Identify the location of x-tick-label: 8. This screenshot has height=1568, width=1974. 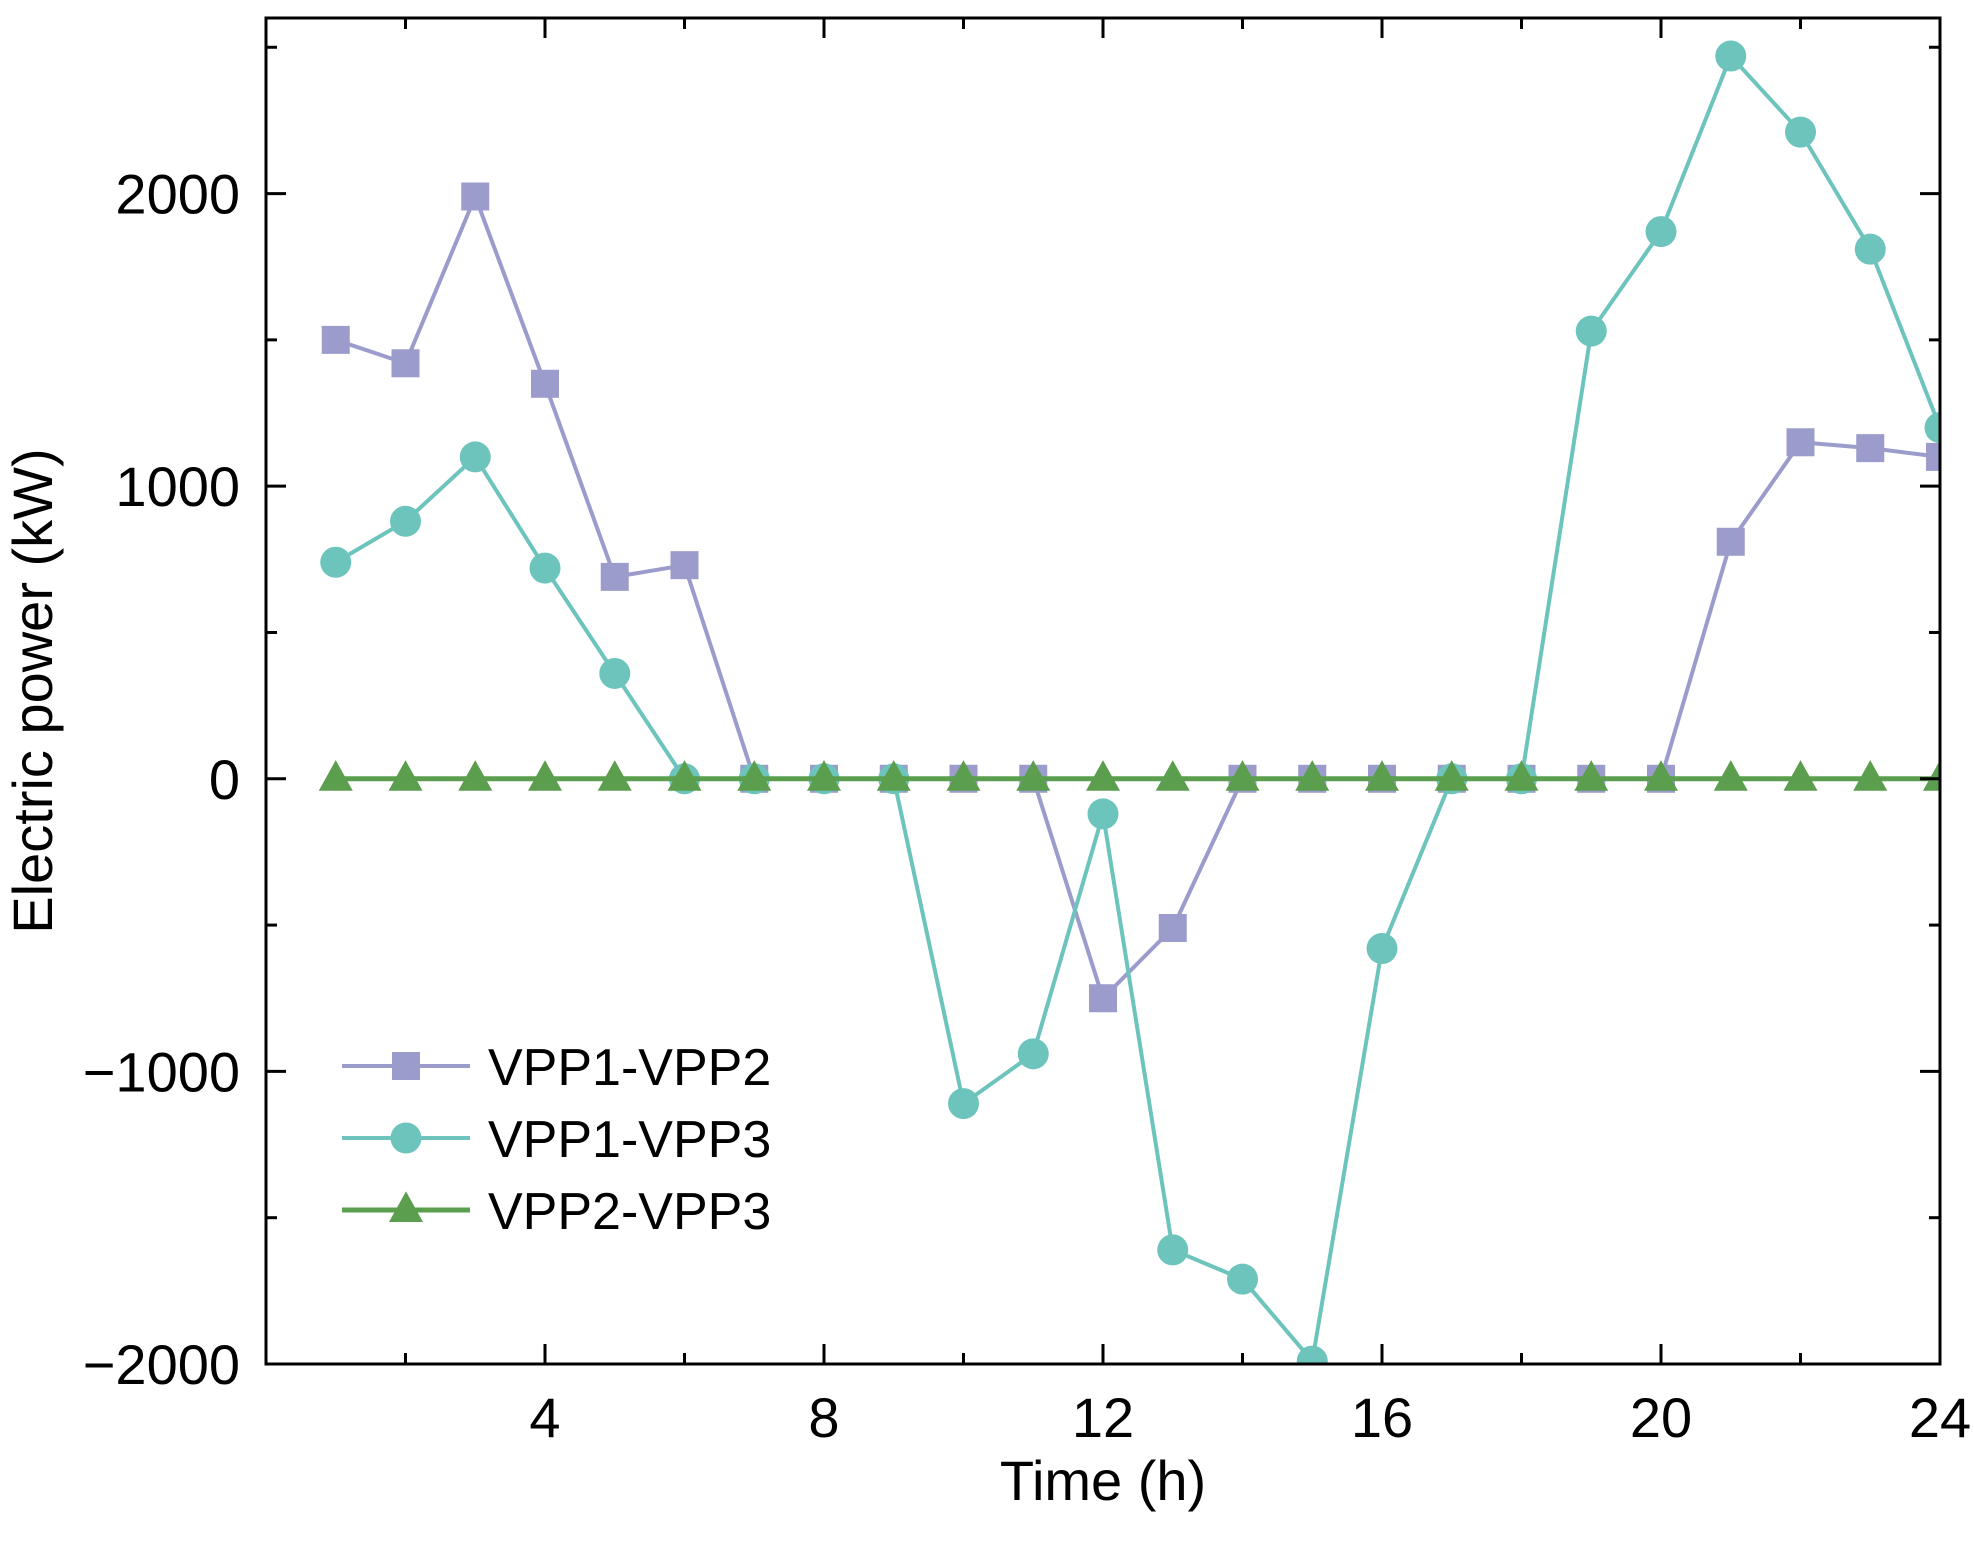
(823, 1417).